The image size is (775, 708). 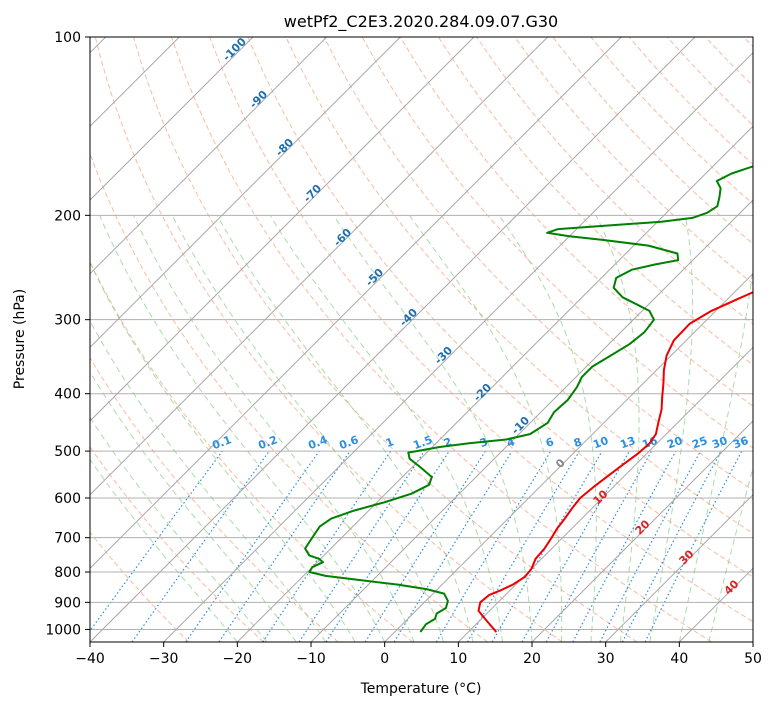 What do you see at coordinates (311, 659) in the screenshot?
I see `x-tick-label: −10` at bounding box center [311, 659].